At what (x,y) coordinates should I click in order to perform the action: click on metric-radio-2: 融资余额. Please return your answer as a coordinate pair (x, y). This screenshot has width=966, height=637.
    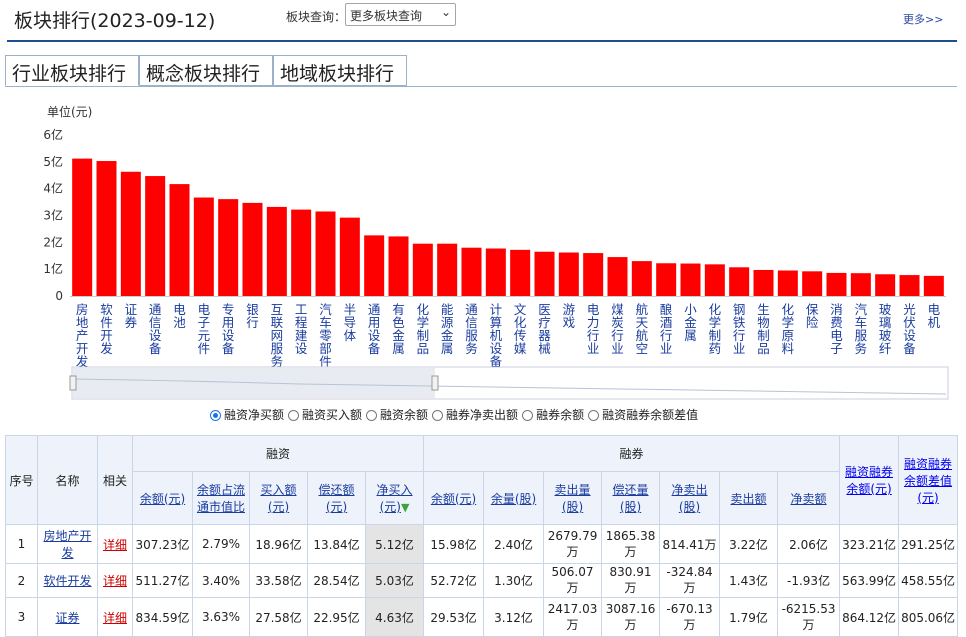
    Looking at the image, I should click on (397, 414).